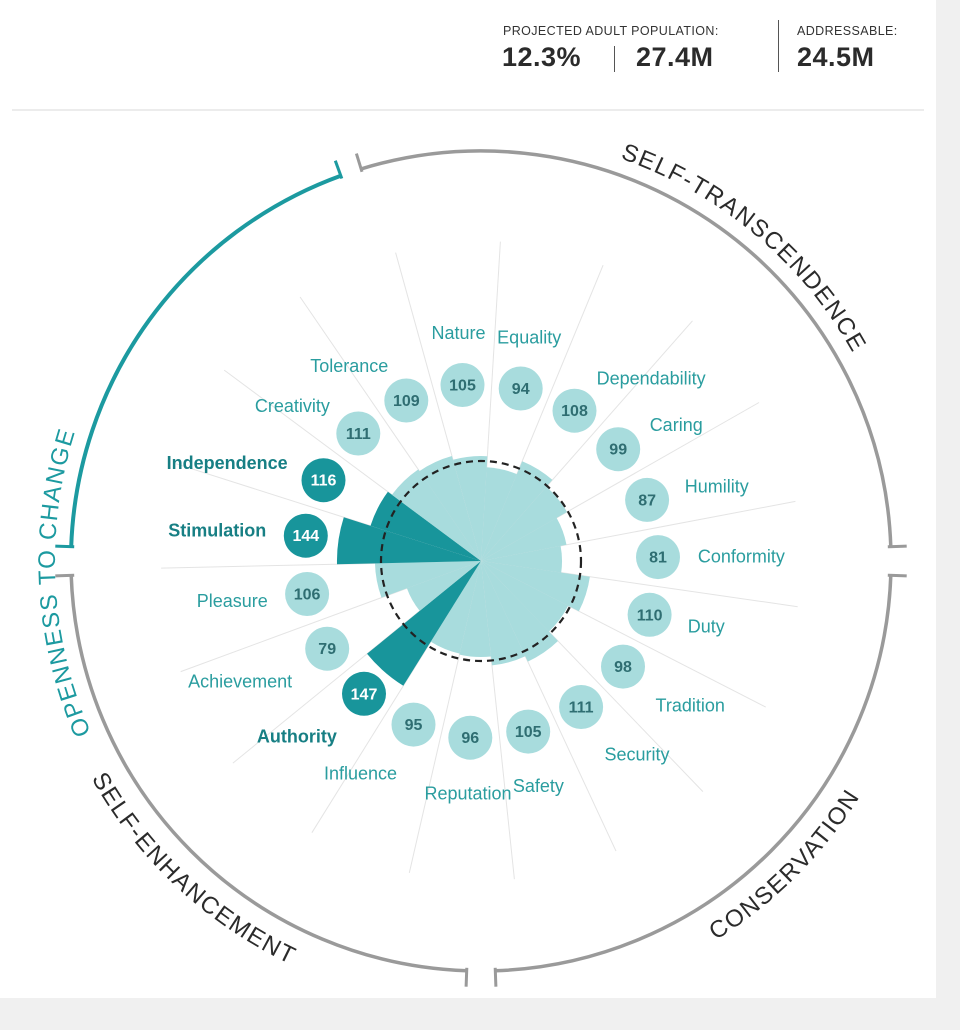 The height and width of the screenshot is (1030, 960). I want to click on bar-influence, so click(455, 607).